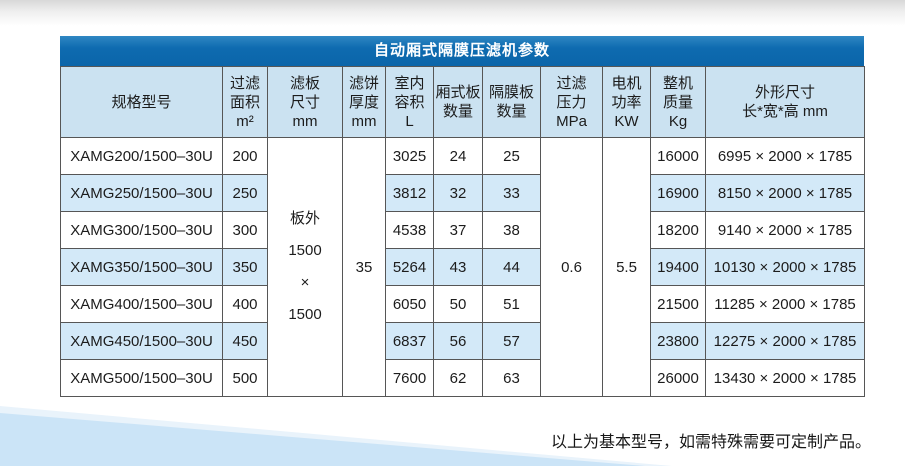  What do you see at coordinates (458, 341) in the screenshot?
I see `cell-chamber-plates: 56` at bounding box center [458, 341].